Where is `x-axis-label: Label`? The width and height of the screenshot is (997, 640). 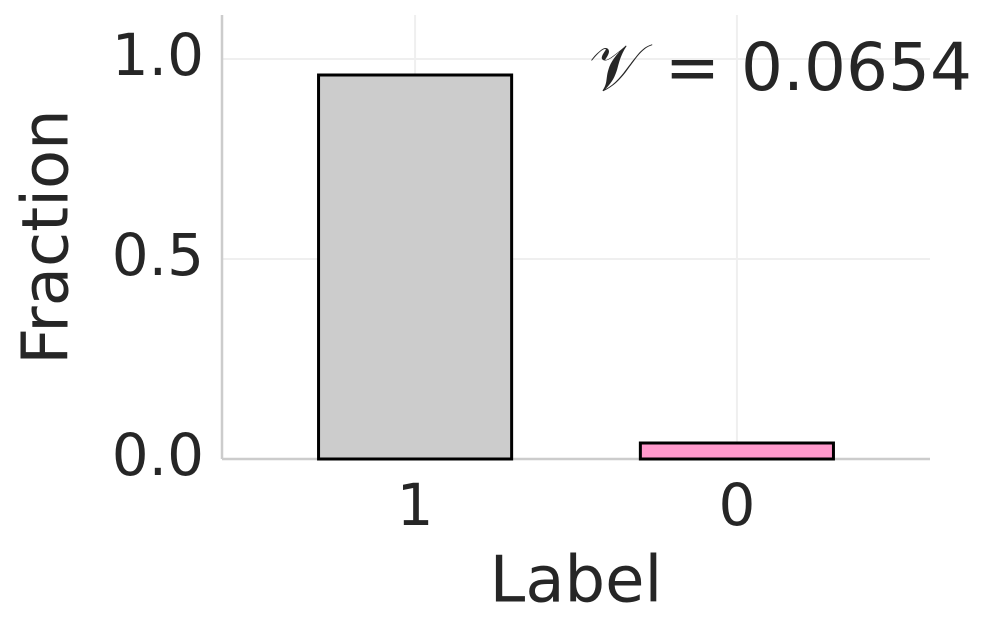 x-axis-label: Label is located at coordinates (576, 581).